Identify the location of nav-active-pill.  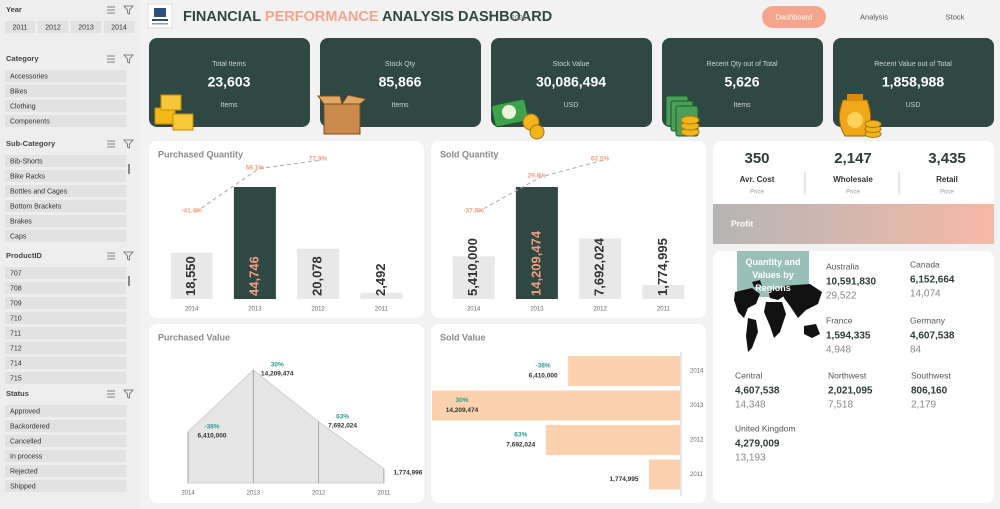
(794, 17).